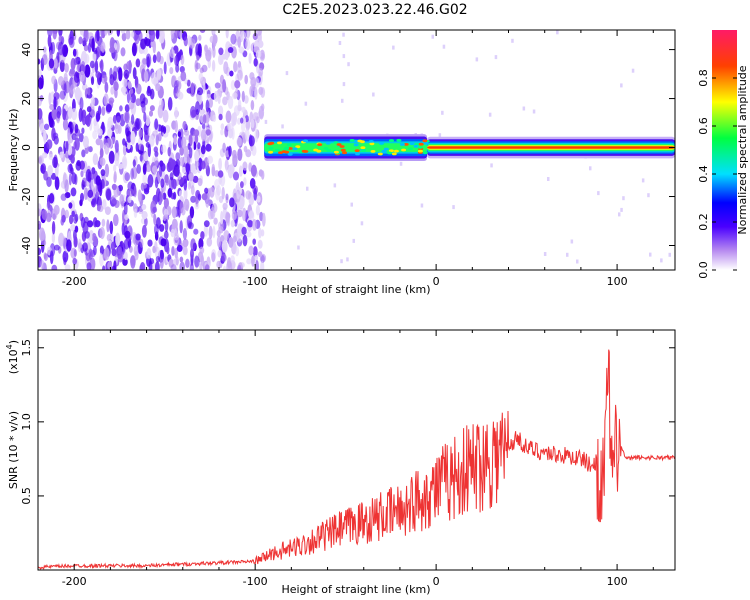 The width and height of the screenshot is (750, 600). I want to click on y-tick-label: 0, so click(26, 147).